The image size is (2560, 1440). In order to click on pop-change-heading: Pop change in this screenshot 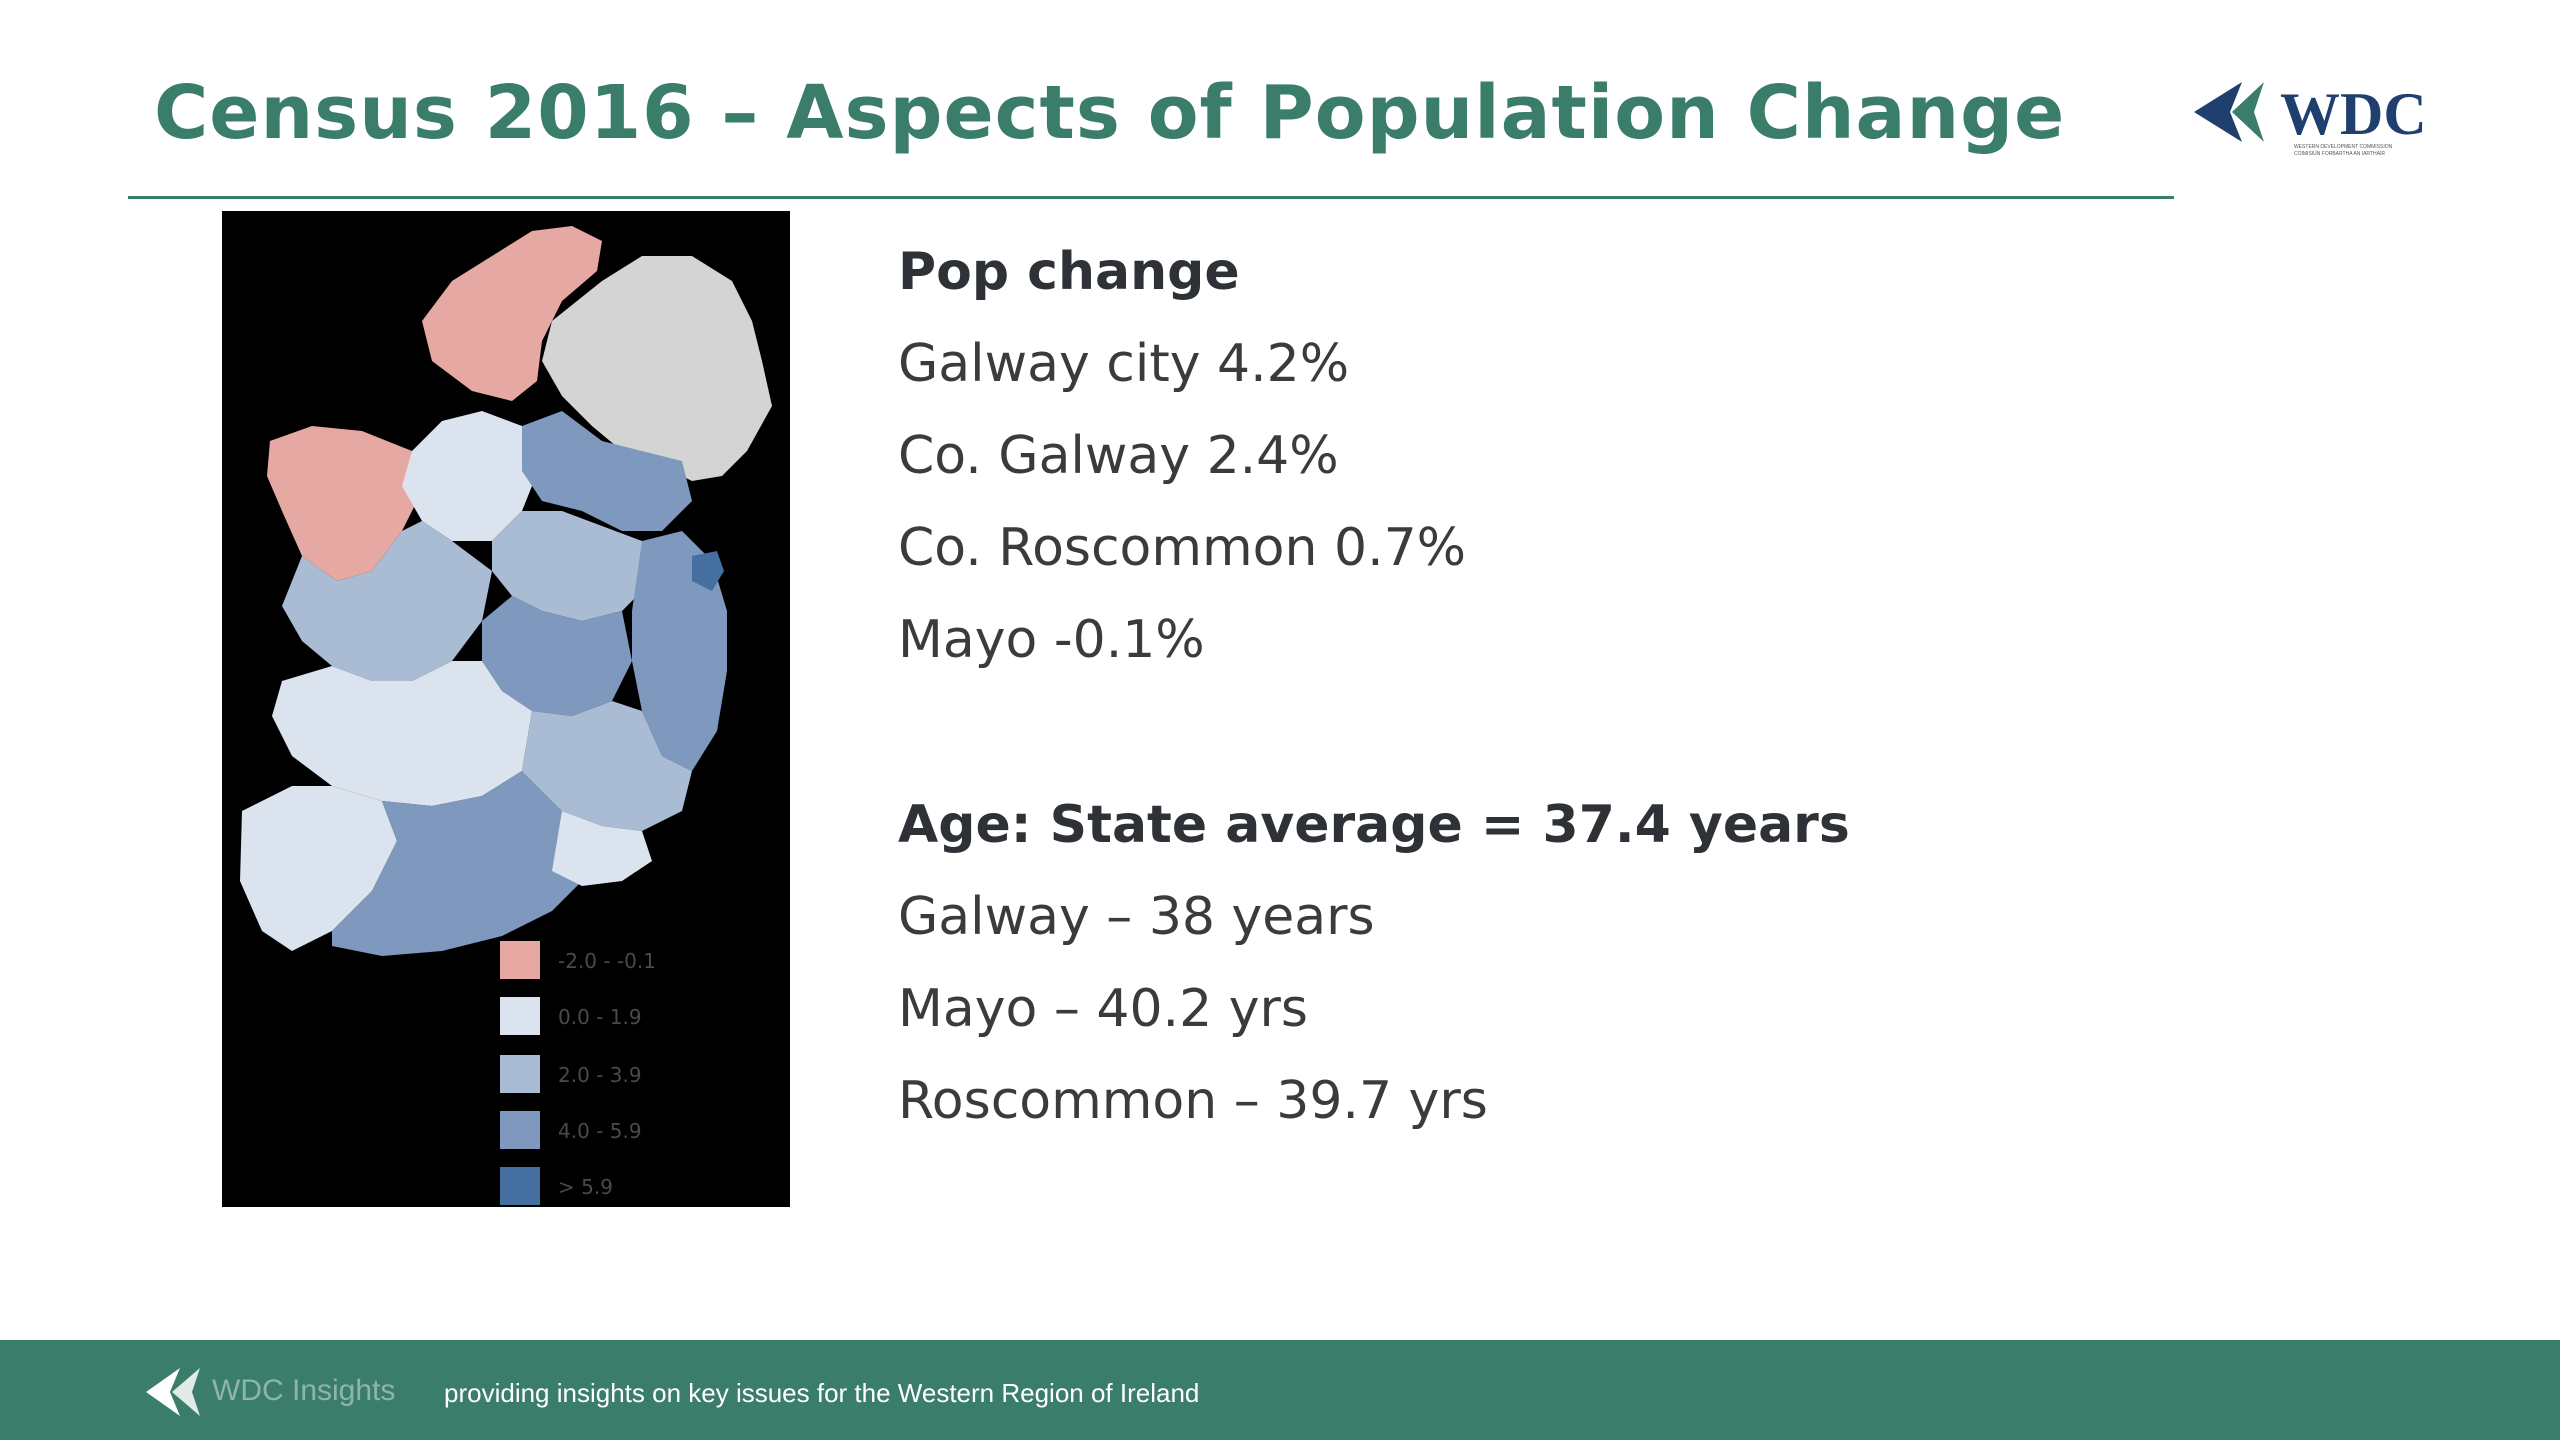, I will do `click(1069, 272)`.